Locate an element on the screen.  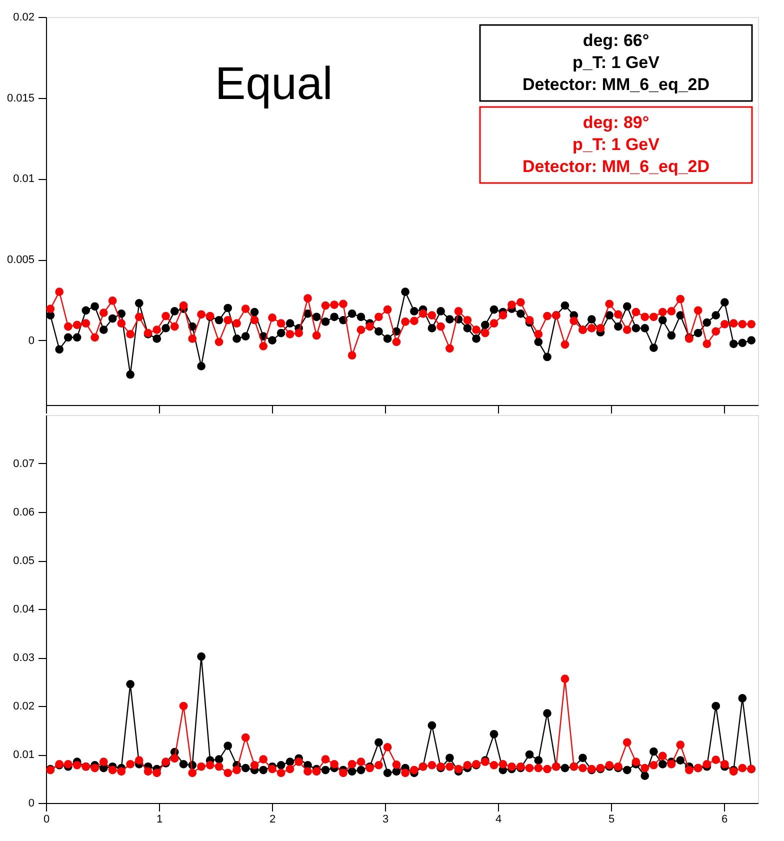
y-tick-label: 0.05 is located at coordinates (23, 561).